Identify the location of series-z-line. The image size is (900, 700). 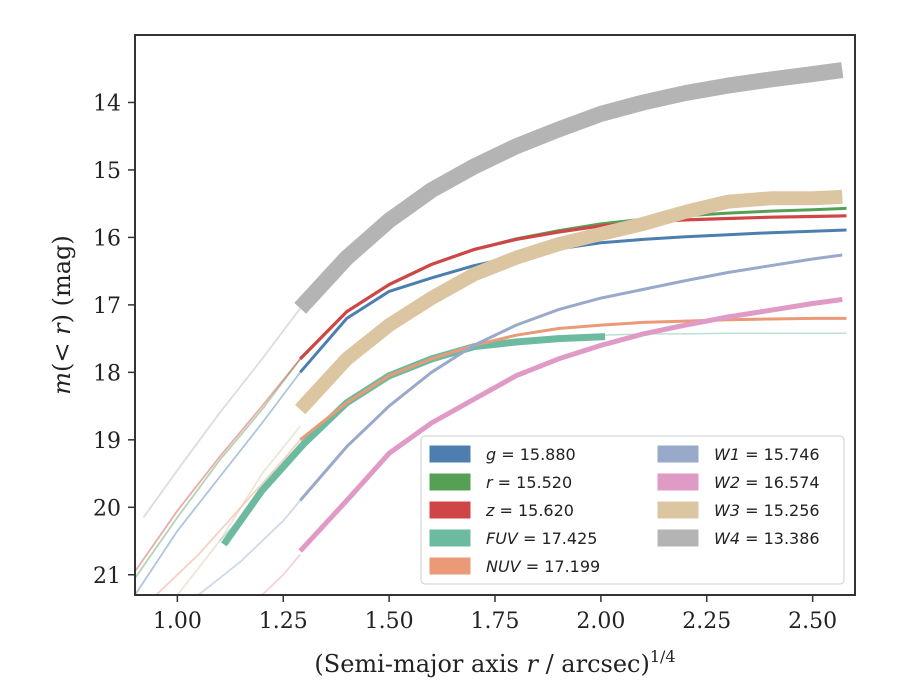
(573, 287).